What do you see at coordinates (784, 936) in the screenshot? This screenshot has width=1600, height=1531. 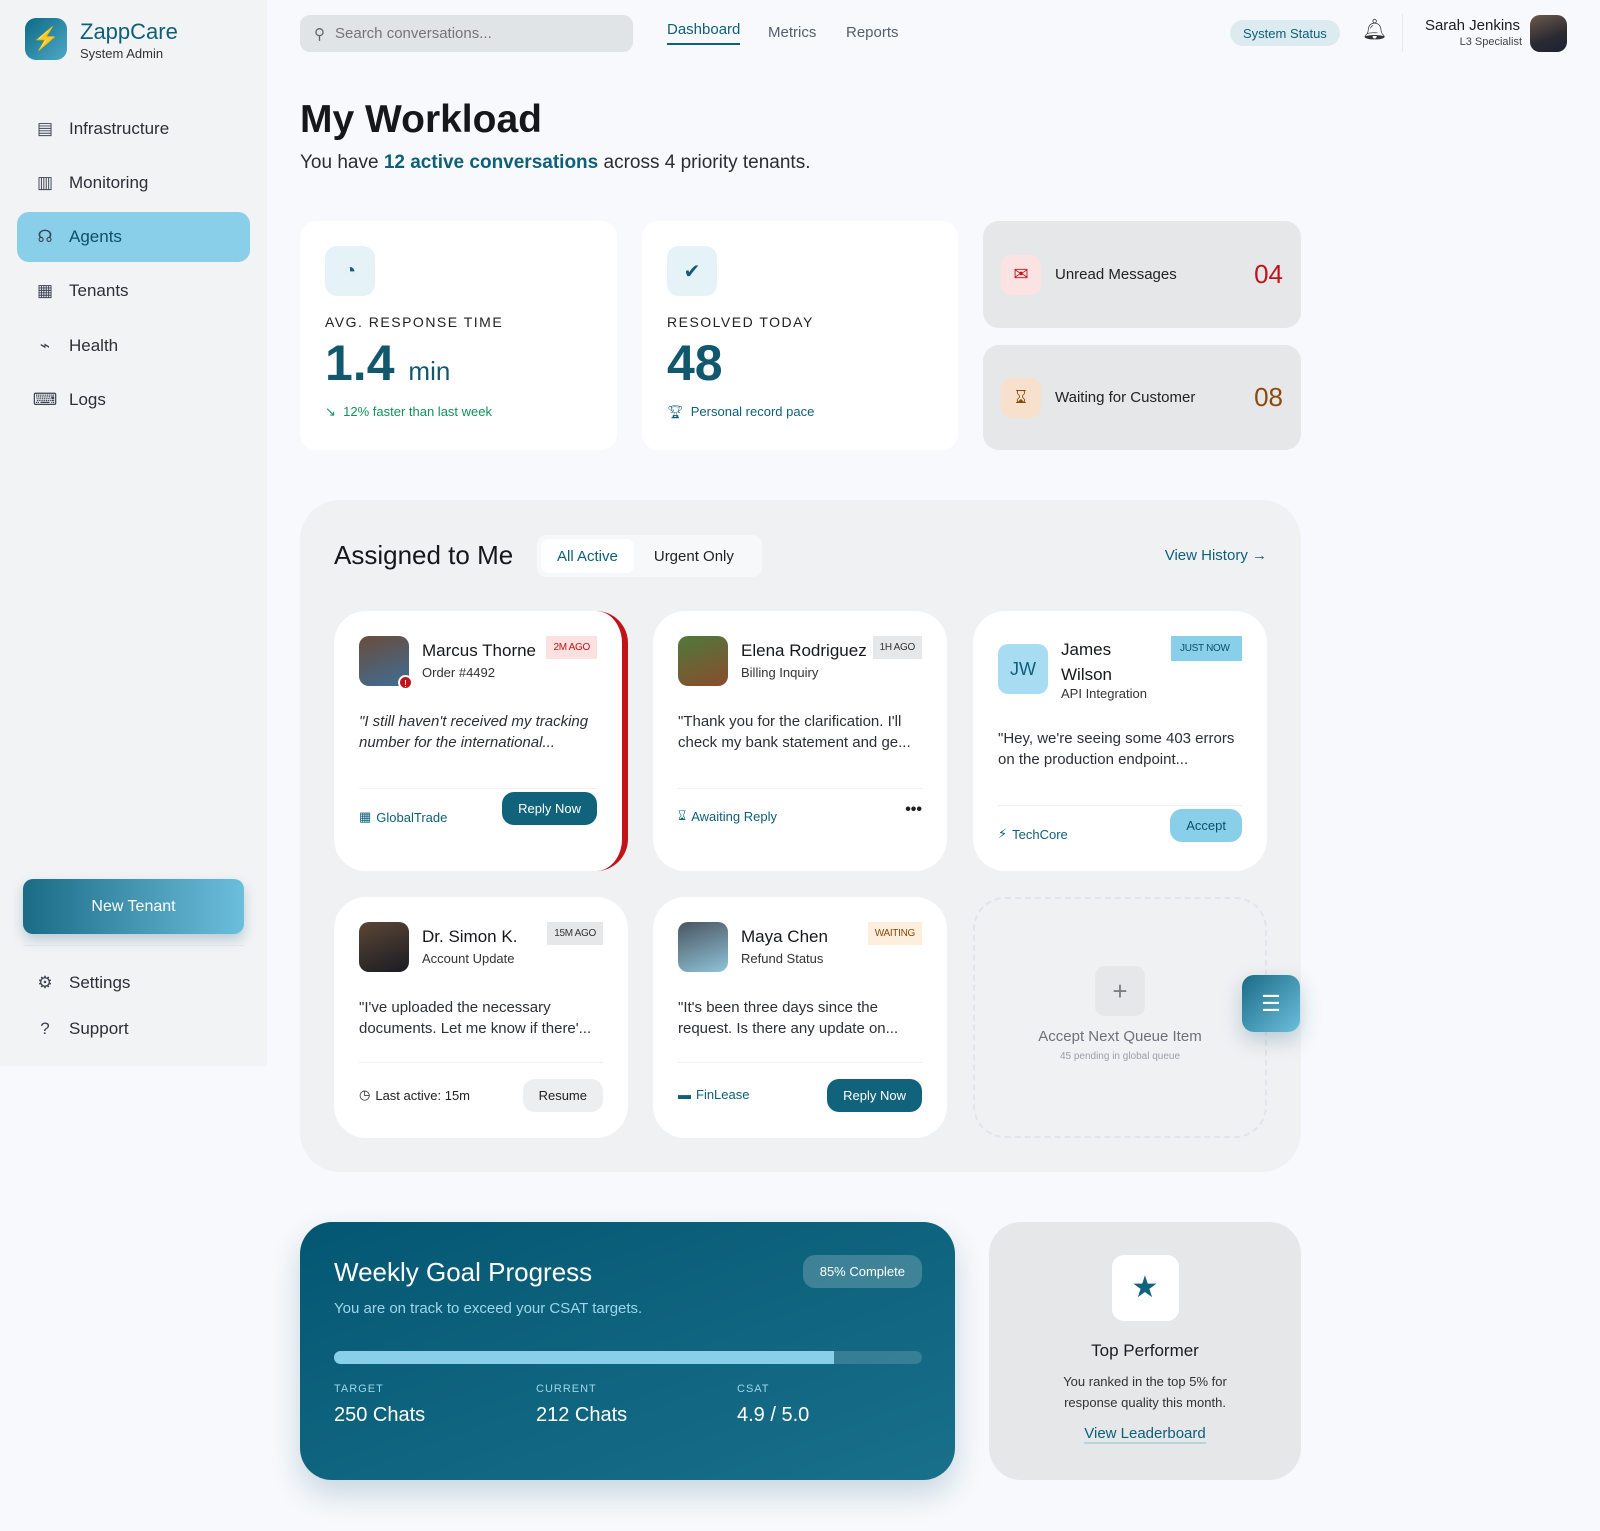 I see `customer-name: Maya Chen` at bounding box center [784, 936].